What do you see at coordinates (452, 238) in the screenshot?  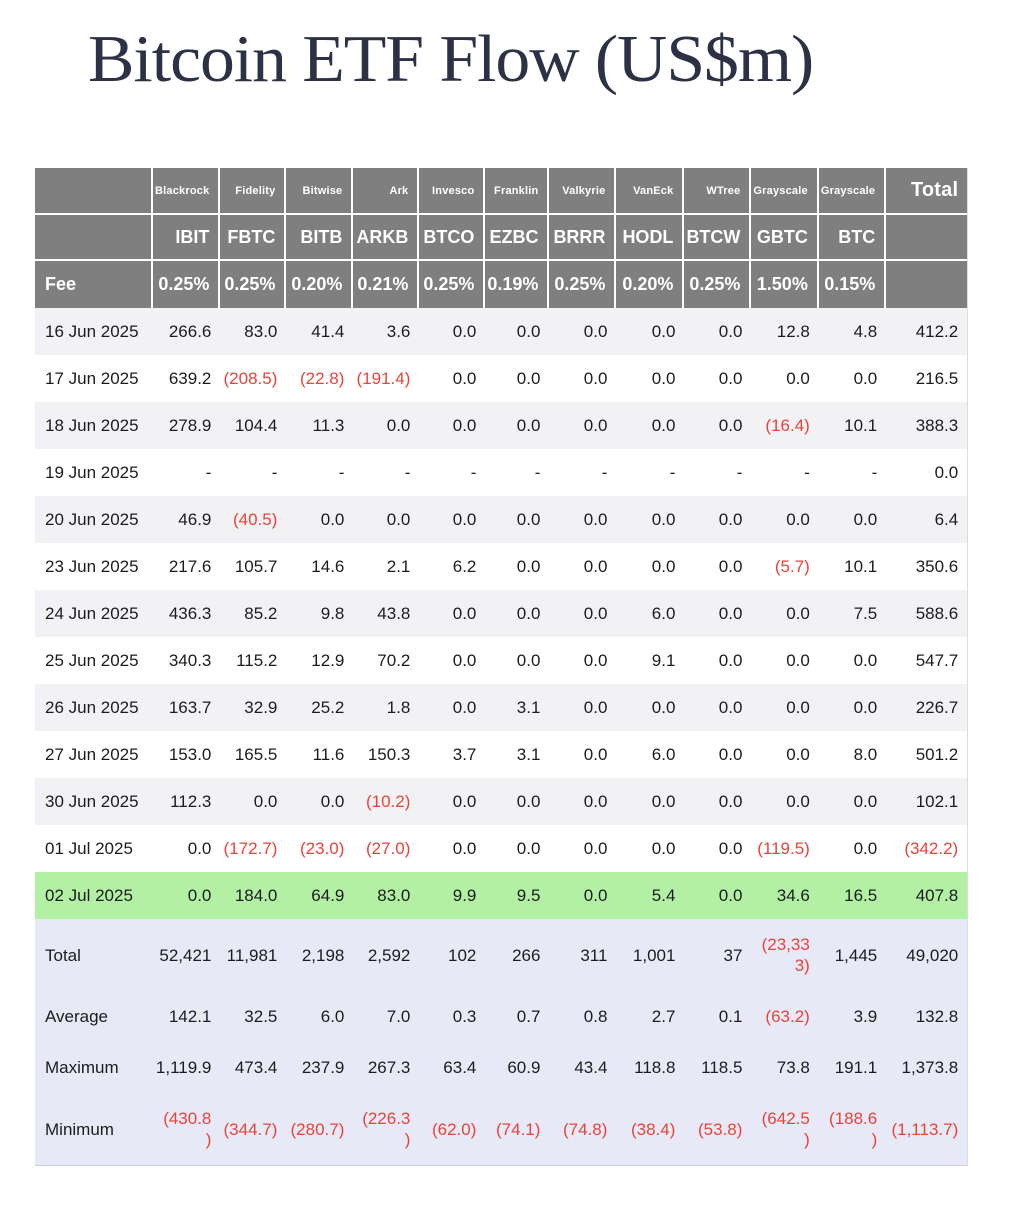 I see `ticker-header-cell: BTCO` at bounding box center [452, 238].